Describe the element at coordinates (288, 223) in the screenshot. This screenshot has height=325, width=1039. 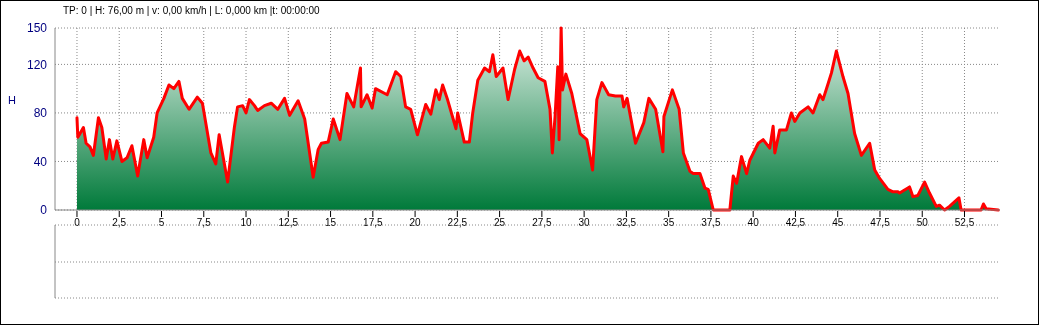
I see `x-tick-label: 12,5` at that location.